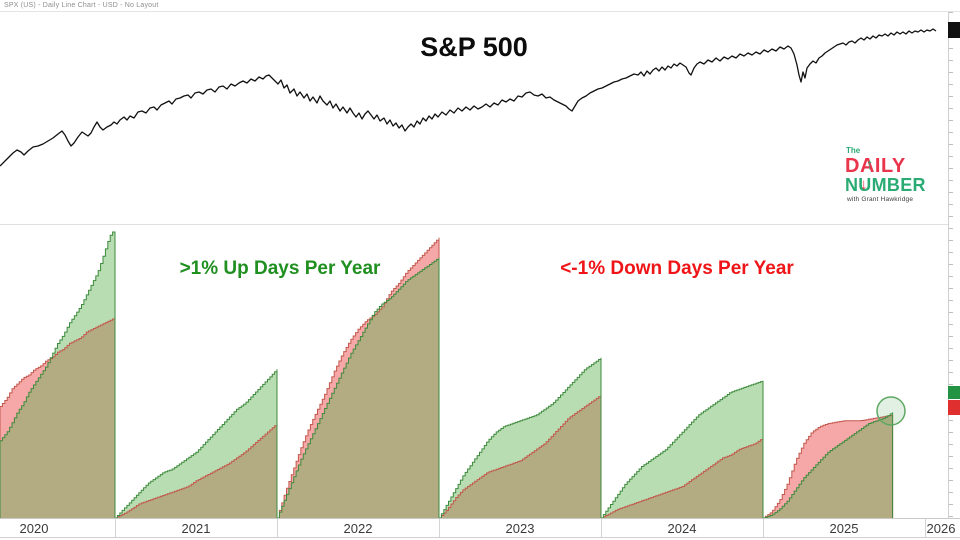 The image size is (960, 540). I want to click on year-label-2026: 2026, so click(941, 528).